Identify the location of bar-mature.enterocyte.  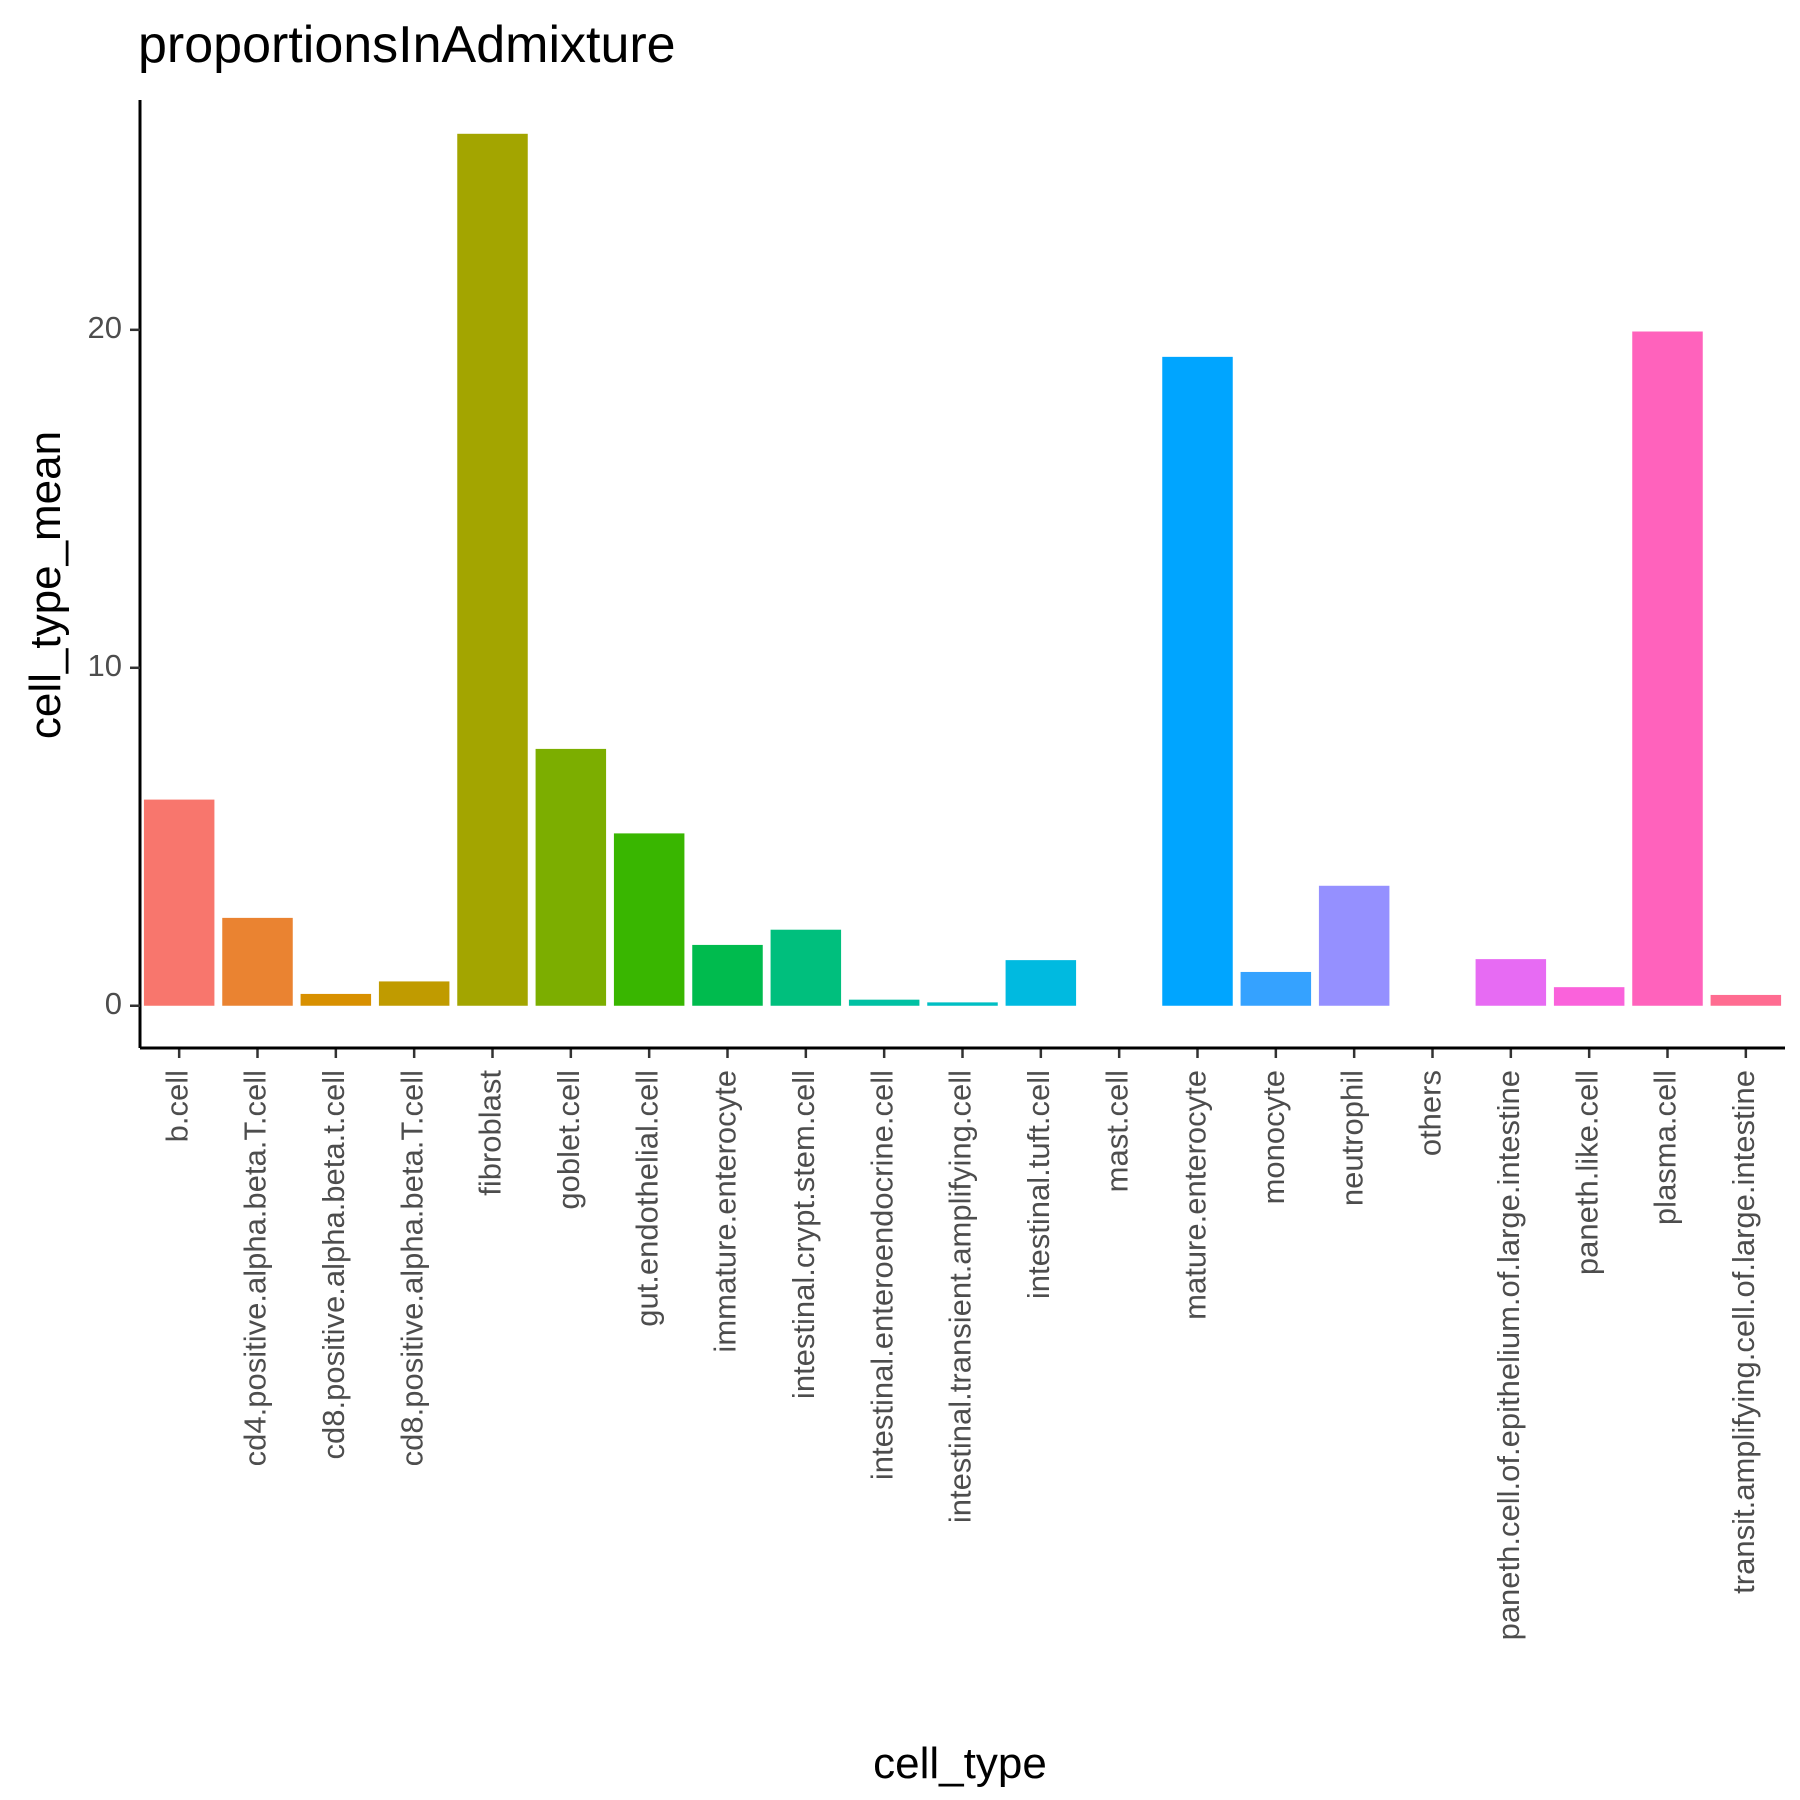
(1197, 681).